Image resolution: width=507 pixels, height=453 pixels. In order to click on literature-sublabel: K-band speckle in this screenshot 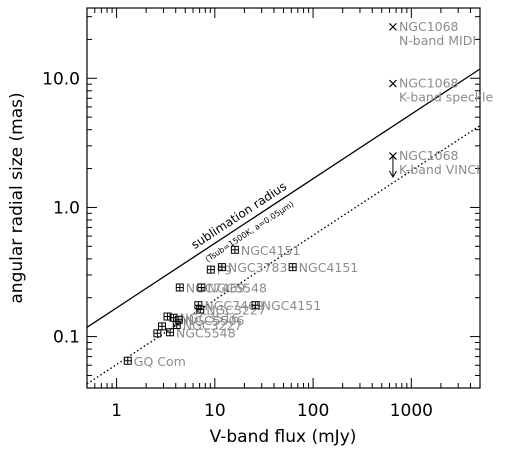, I will do `click(446, 97)`.